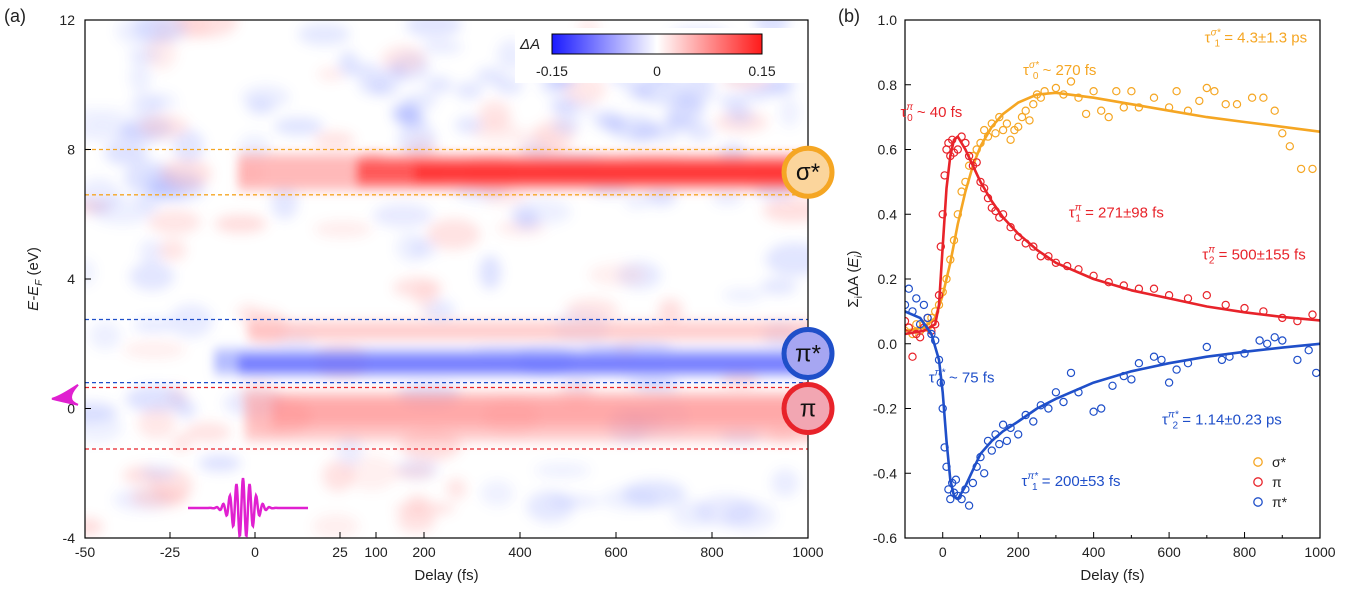 The height and width of the screenshot is (592, 1364). What do you see at coordinates (1280, 502) in the screenshot?
I see `legend-label: π*` at bounding box center [1280, 502].